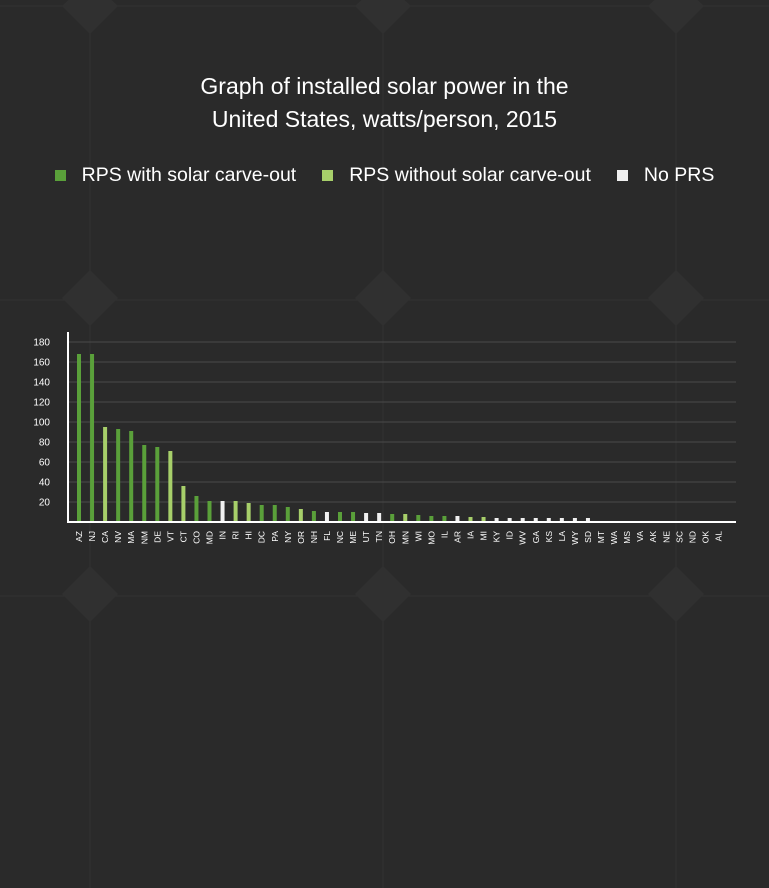 The height and width of the screenshot is (888, 769). Describe the element at coordinates (313, 516) in the screenshot. I see `bar-nh` at that location.